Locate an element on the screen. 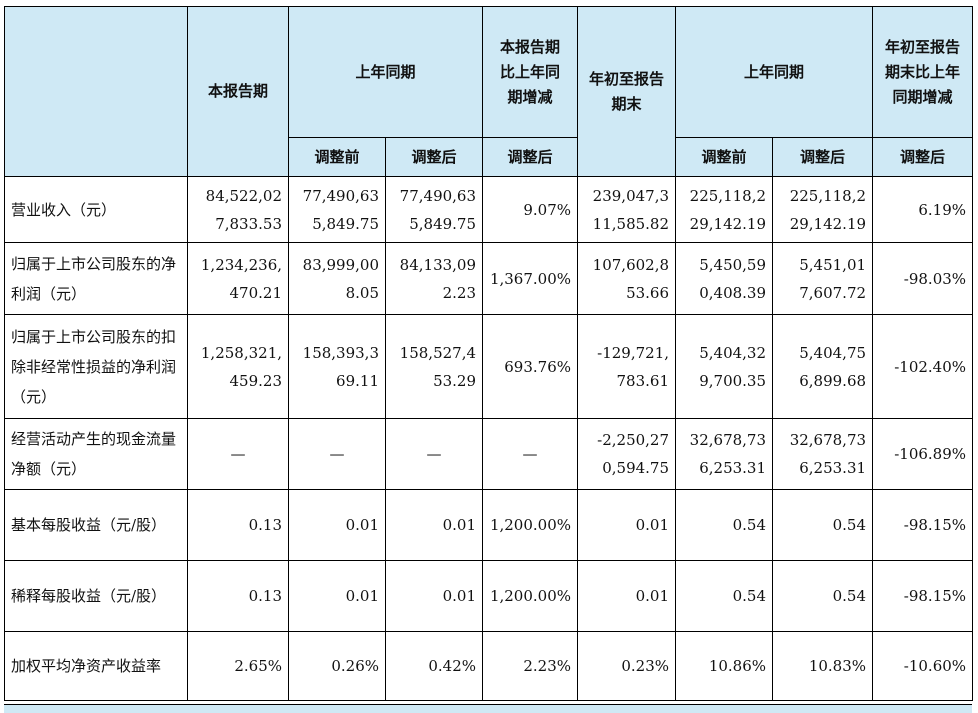 The height and width of the screenshot is (713, 978). cell: -106.89% is located at coordinates (923, 454).